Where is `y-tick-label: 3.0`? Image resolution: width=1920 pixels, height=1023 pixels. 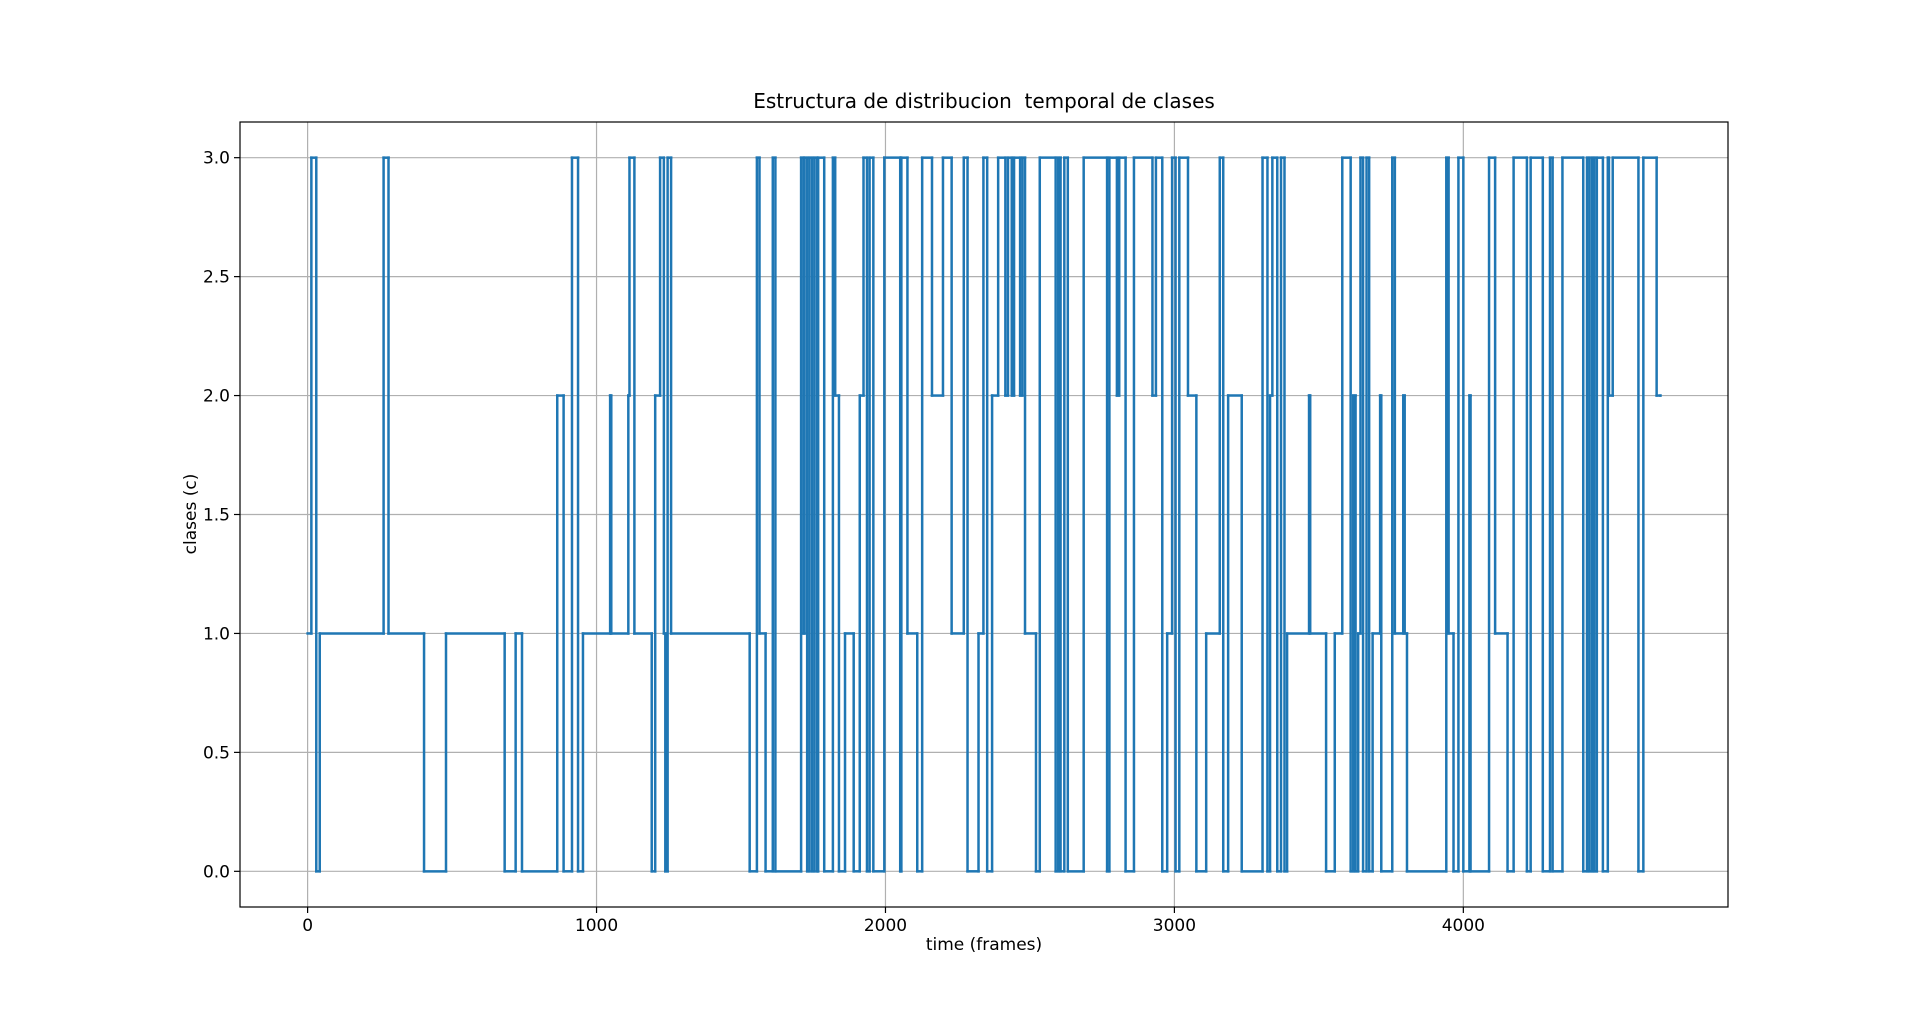 y-tick-label: 3.0 is located at coordinates (216, 159).